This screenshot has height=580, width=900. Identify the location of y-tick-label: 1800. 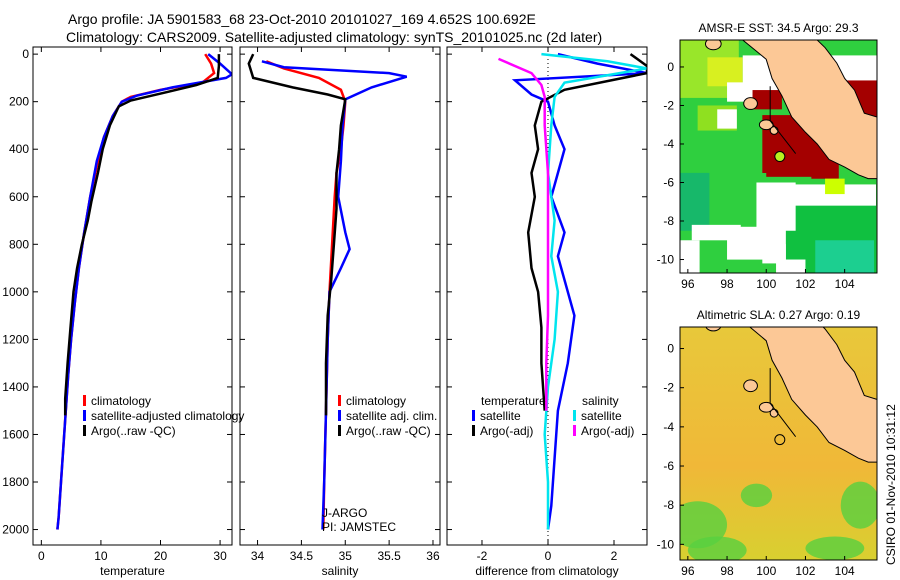
(15, 482).